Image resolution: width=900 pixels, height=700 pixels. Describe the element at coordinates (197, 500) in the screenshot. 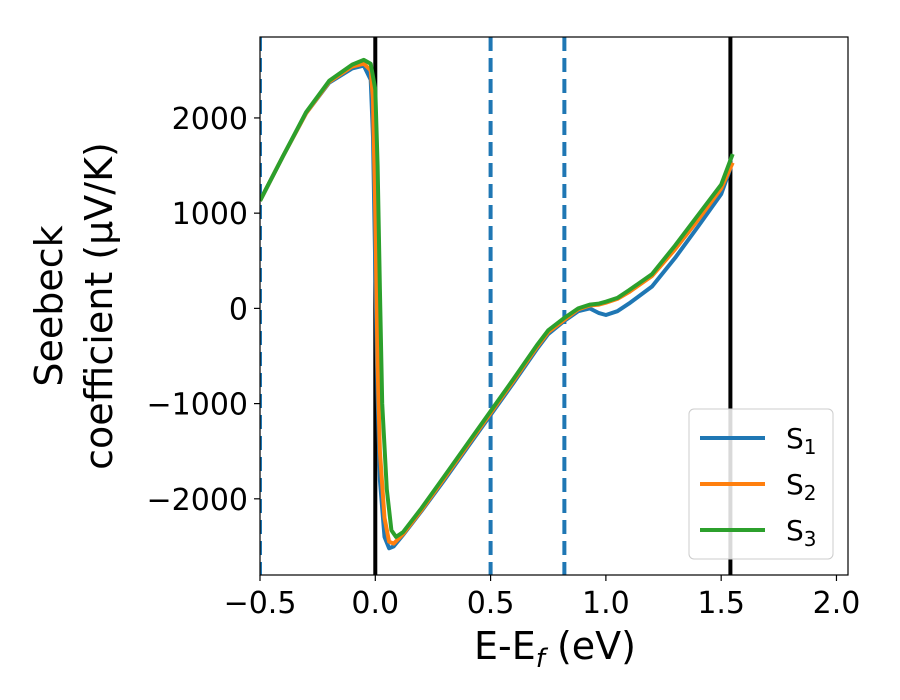

I see `y-tick-label: −2000` at that location.